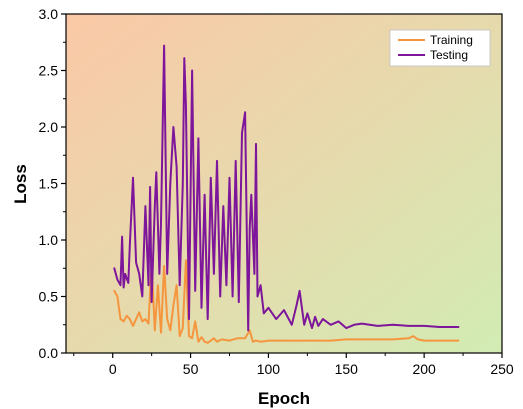  I want to click on y-axis: 0.0 0.5 1.0 1.5 2.0 2.5 3.0, so click(52, 183).